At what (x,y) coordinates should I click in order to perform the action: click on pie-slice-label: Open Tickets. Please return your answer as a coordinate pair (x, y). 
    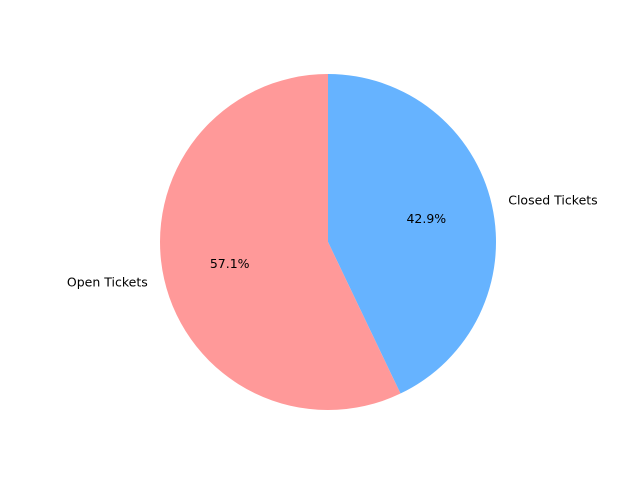
    Looking at the image, I should click on (107, 281).